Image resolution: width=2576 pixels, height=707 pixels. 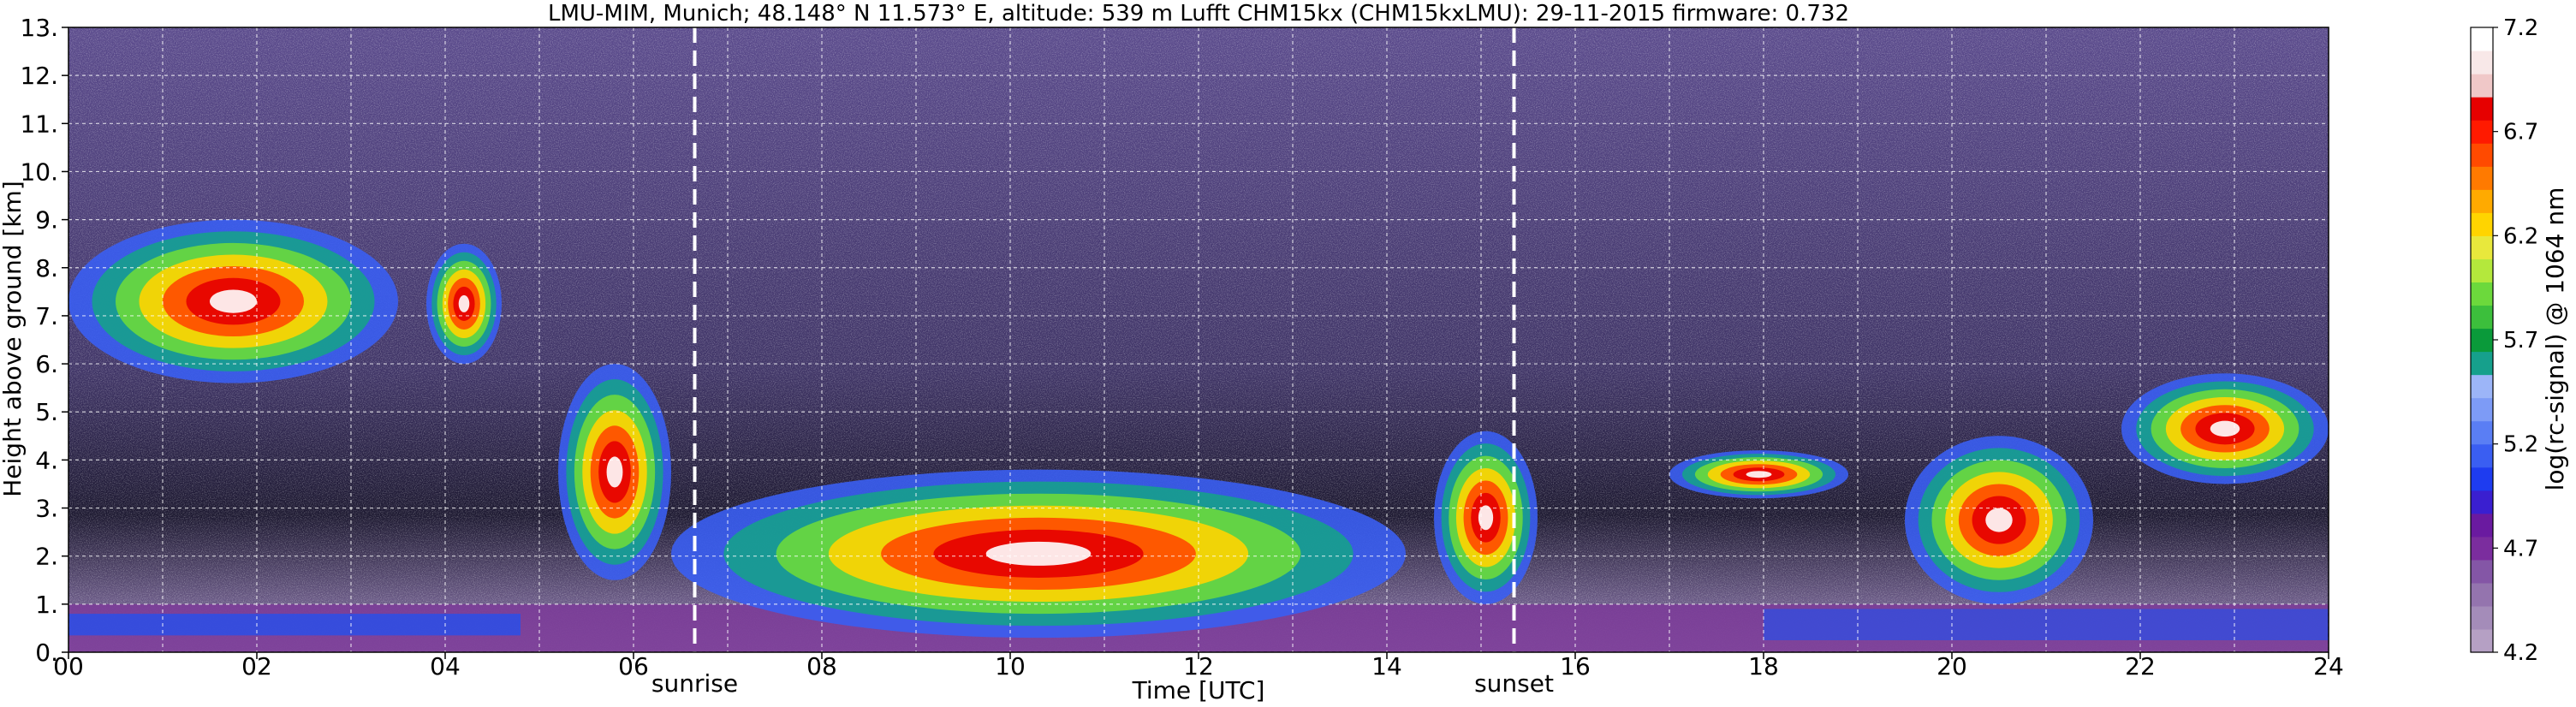 What do you see at coordinates (39, 171) in the screenshot?
I see `y-tick-label: 10.` at bounding box center [39, 171].